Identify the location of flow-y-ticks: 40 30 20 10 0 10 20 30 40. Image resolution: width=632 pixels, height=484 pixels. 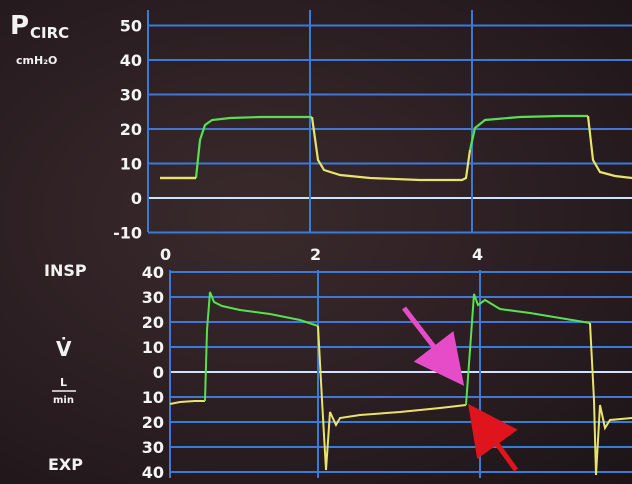
(153, 372).